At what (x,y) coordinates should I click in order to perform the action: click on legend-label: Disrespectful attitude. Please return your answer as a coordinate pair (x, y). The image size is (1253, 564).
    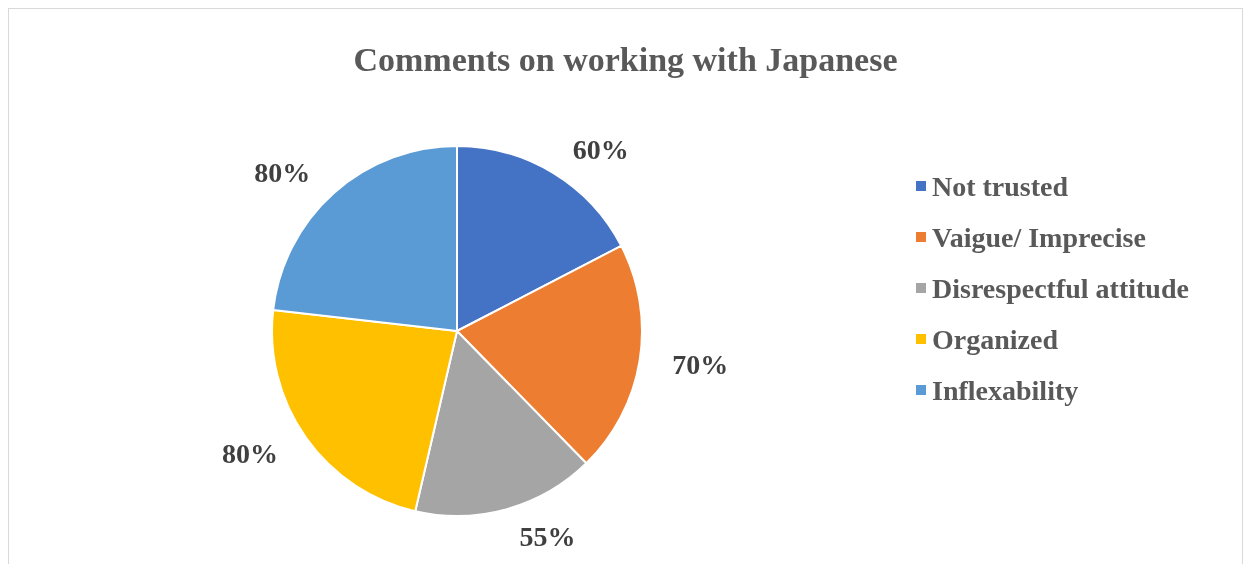
    Looking at the image, I should click on (1060, 288).